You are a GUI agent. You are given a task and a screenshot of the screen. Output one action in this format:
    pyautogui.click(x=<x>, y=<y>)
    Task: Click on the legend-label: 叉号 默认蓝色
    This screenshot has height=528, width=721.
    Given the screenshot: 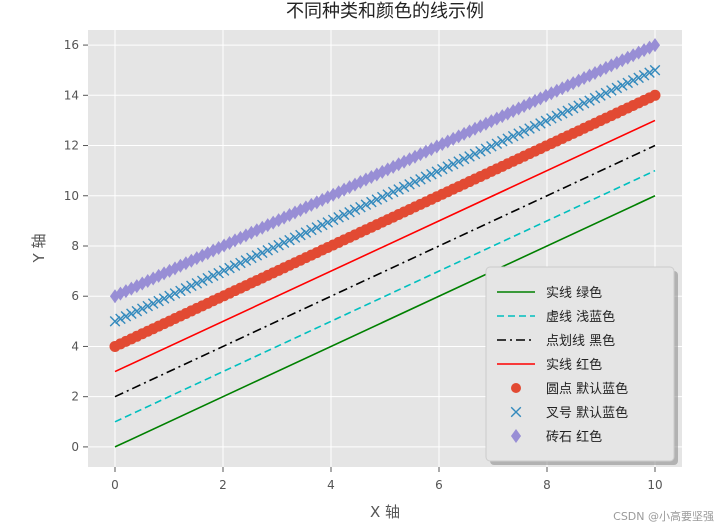 What is the action you would take?
    pyautogui.click(x=587, y=413)
    